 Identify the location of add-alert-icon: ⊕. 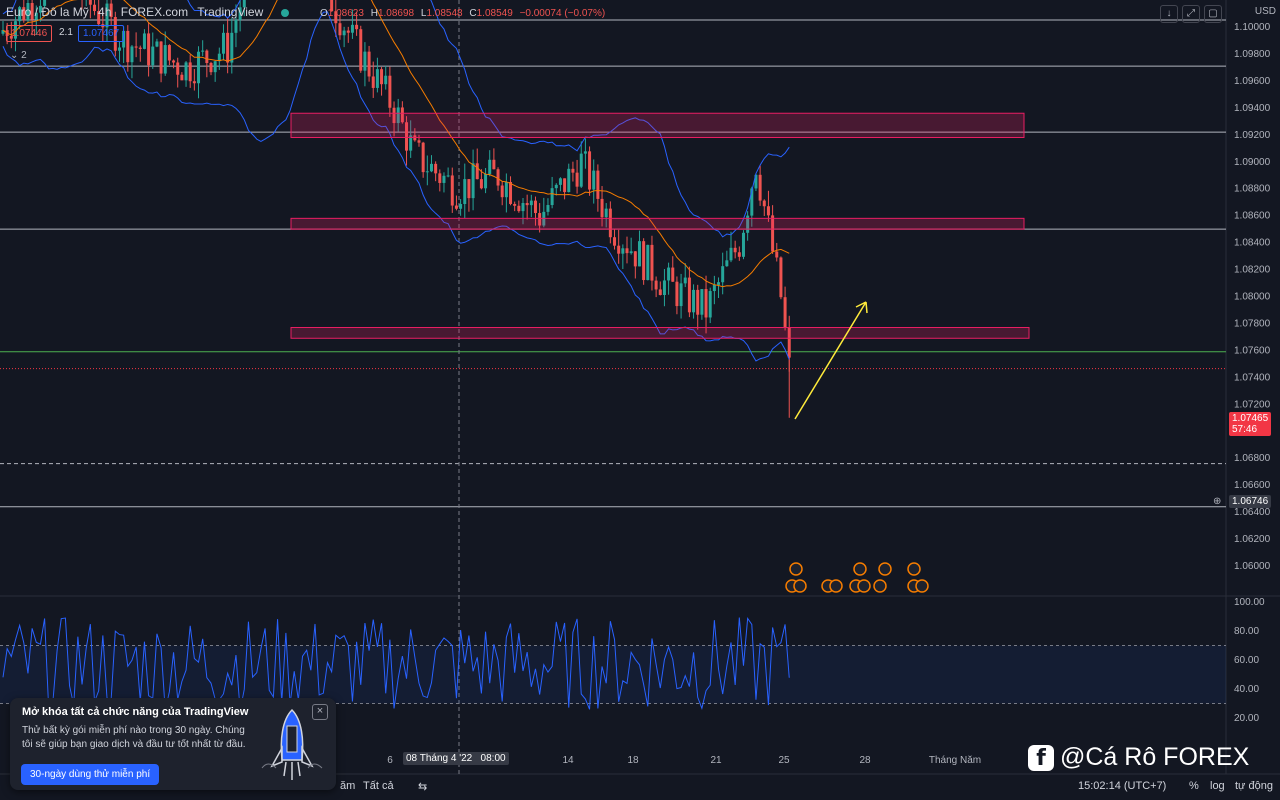
(1217, 501).